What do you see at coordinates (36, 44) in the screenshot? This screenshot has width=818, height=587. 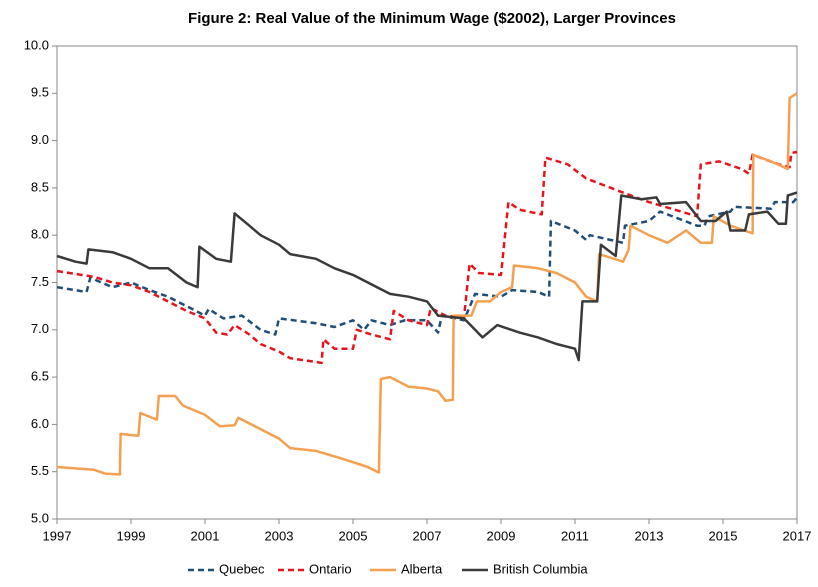 I see `y-tick-label: 10.0` at bounding box center [36, 44].